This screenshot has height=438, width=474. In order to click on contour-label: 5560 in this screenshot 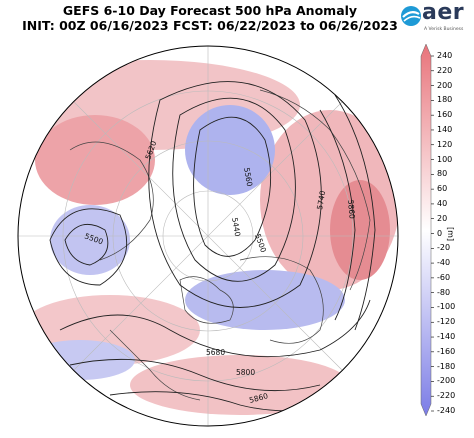, I will do `click(248, 177)`.